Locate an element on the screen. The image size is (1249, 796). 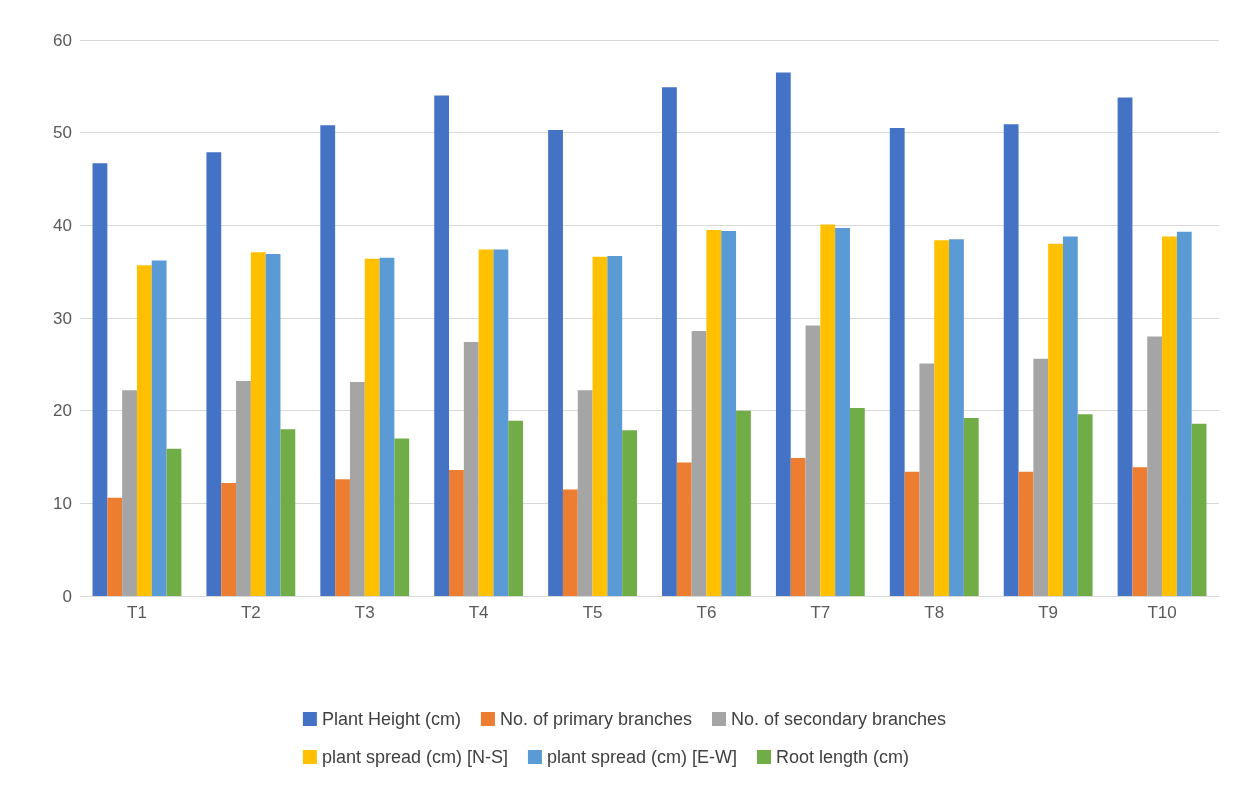
x-tick-label: T6 is located at coordinates (706, 612).